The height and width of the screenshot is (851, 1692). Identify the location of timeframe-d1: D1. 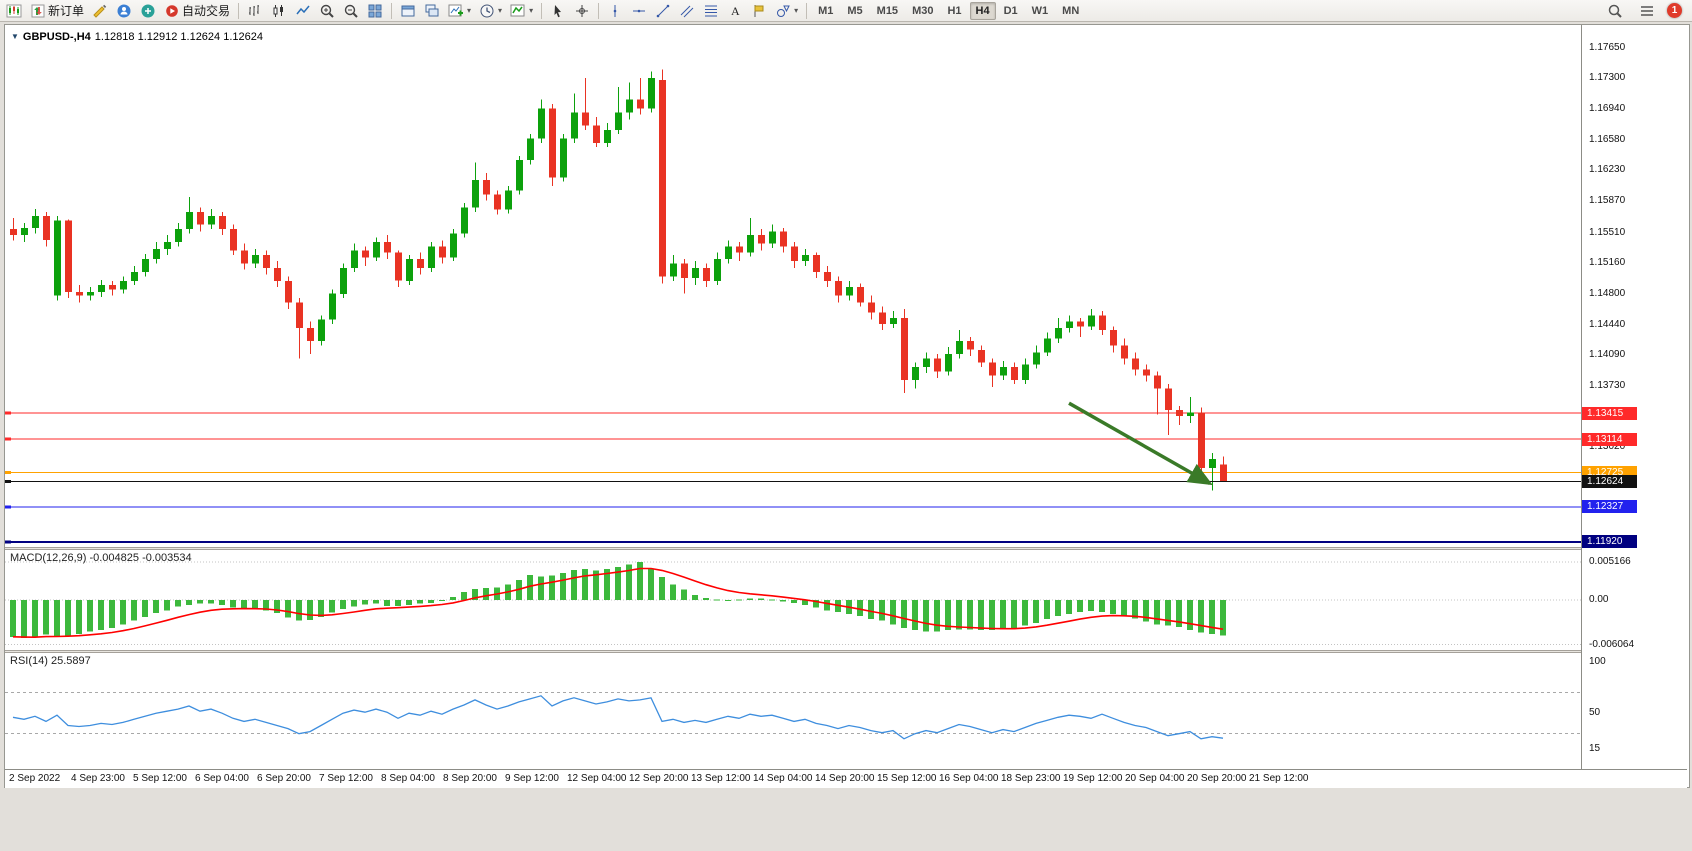
(1010, 10).